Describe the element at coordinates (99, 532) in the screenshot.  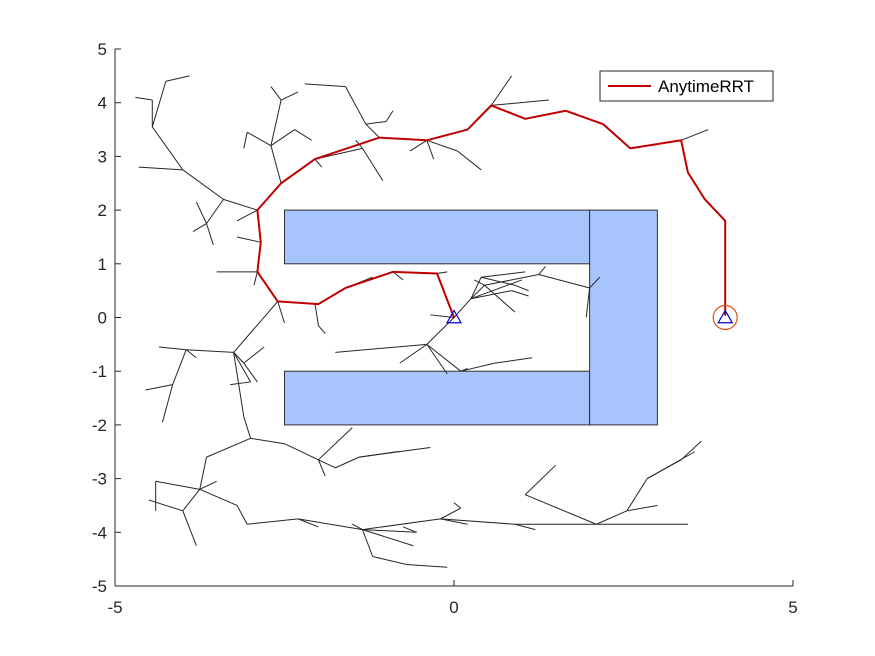
I see `y-tick-label: -4` at that location.